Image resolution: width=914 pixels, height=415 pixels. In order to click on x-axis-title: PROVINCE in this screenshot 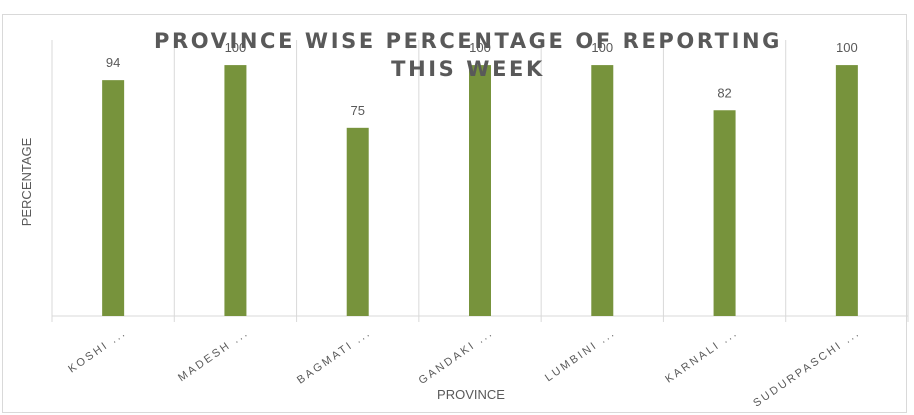, I will do `click(471, 394)`.